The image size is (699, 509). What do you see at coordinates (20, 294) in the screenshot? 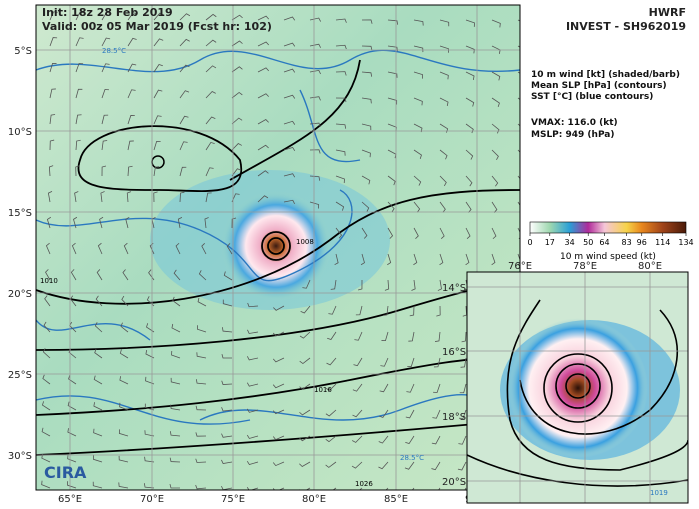
I see `lat-label: 20°S` at bounding box center [20, 294].